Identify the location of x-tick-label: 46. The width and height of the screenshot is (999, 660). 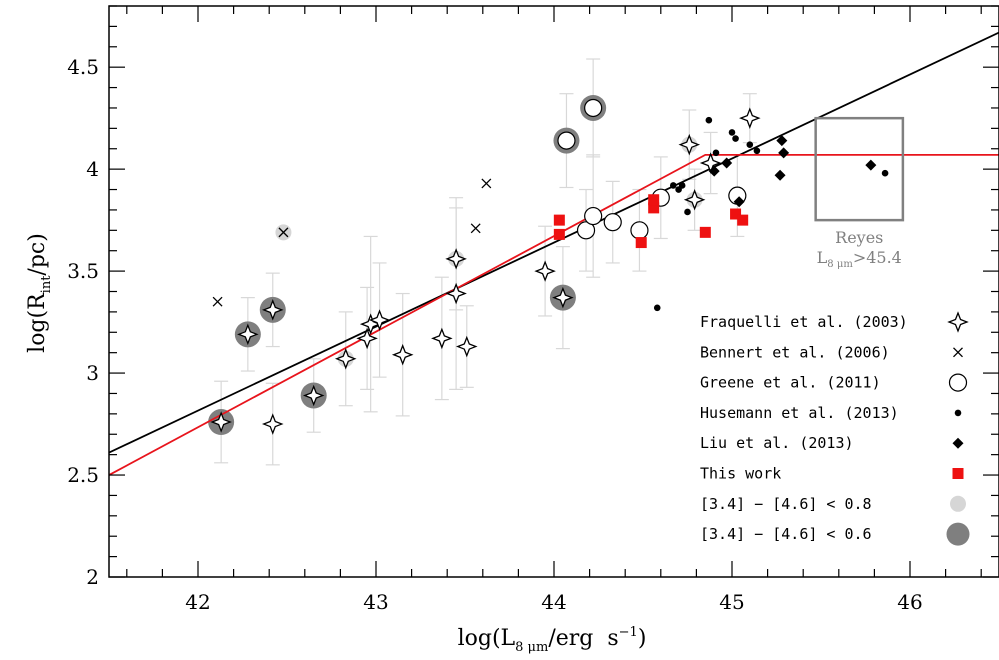
(909, 602).